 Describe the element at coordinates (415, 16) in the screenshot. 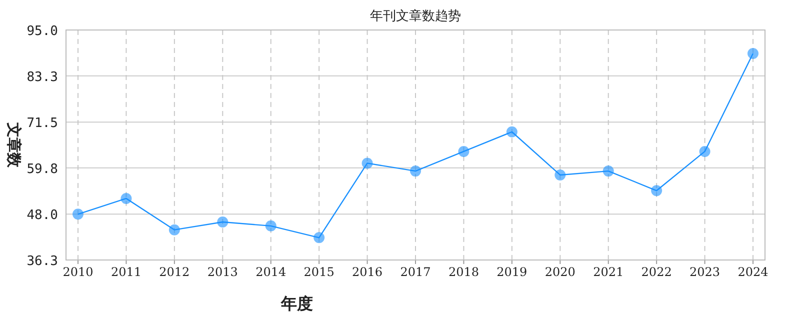

I see `chart-title: 年刊文章数趋势` at that location.